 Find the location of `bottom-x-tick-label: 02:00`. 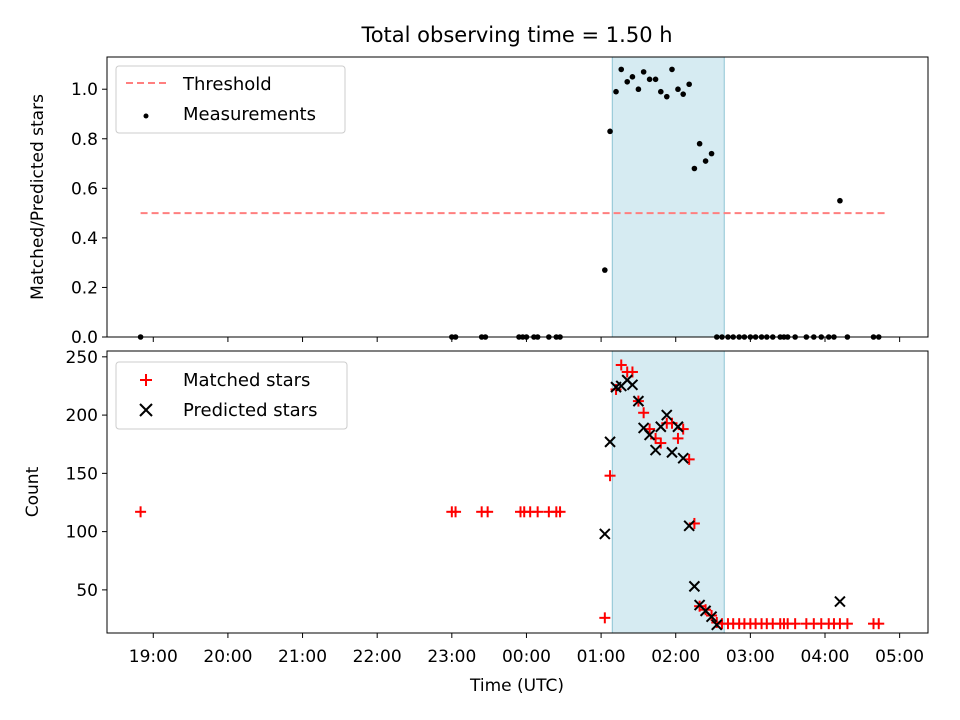

bottom-x-tick-label: 02:00 is located at coordinates (675, 657).